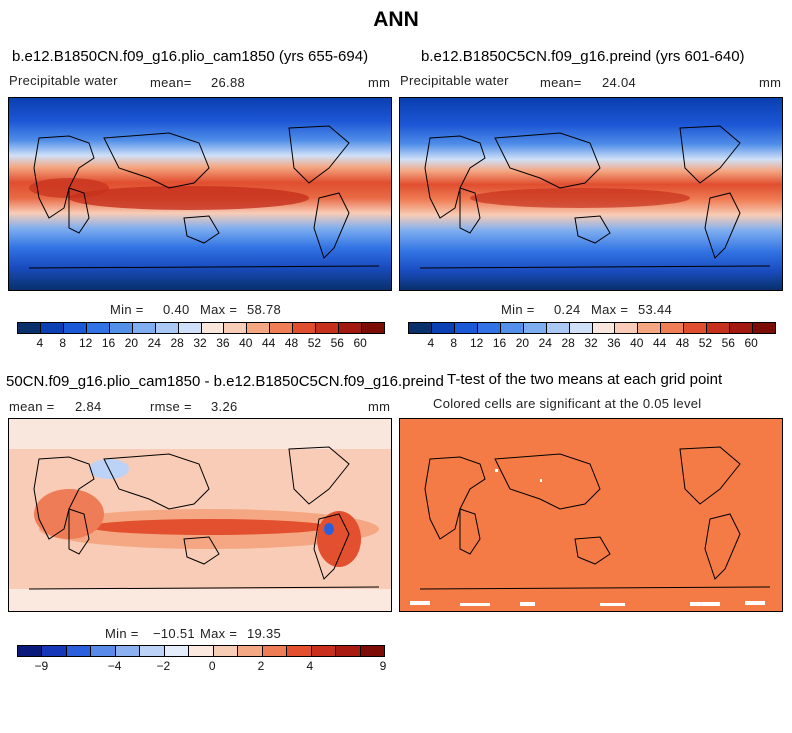  What do you see at coordinates (114, 666) in the screenshot?
I see `panel3-colorbar-tick-label: −4` at bounding box center [114, 666].